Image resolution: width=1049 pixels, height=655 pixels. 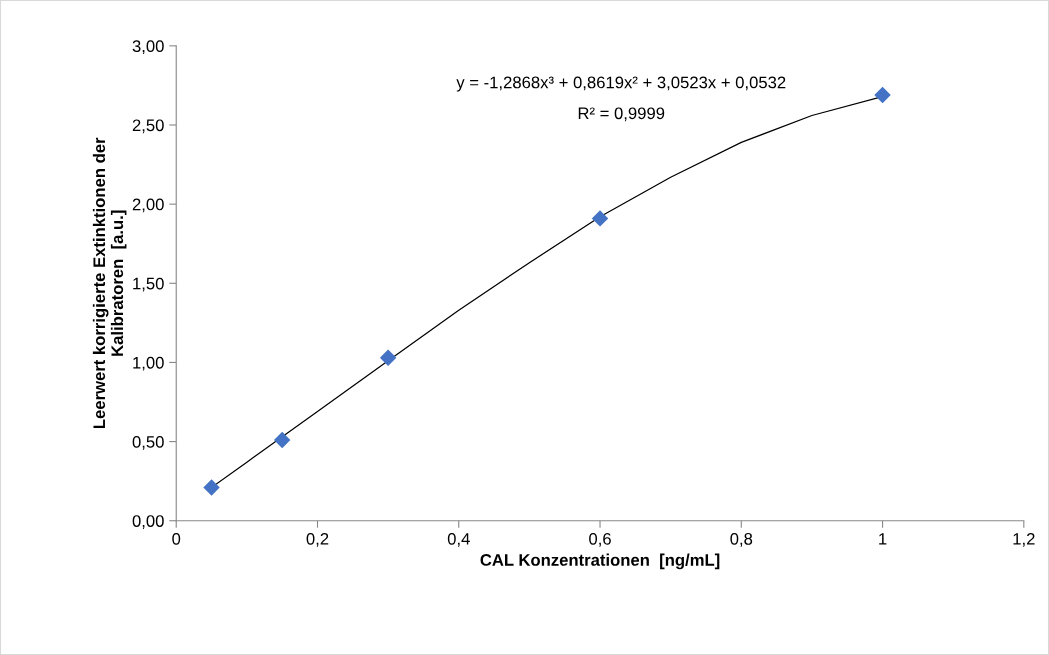 I want to click on y-tick-label: 1,00, so click(x=148, y=363).